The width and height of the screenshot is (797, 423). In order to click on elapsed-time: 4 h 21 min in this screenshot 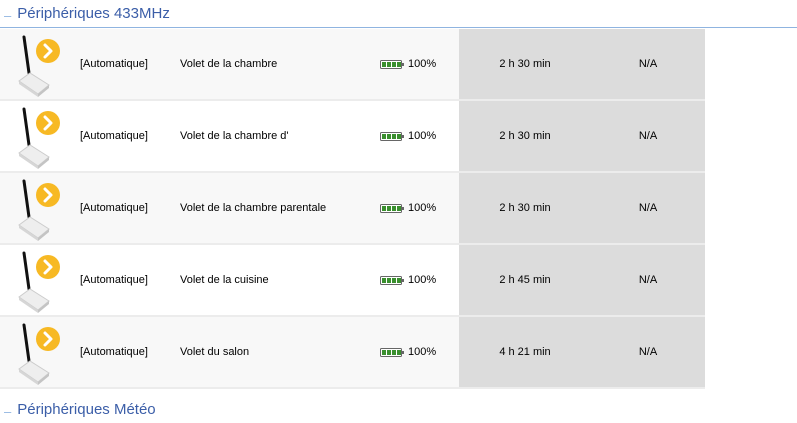, I will do `click(525, 352)`.